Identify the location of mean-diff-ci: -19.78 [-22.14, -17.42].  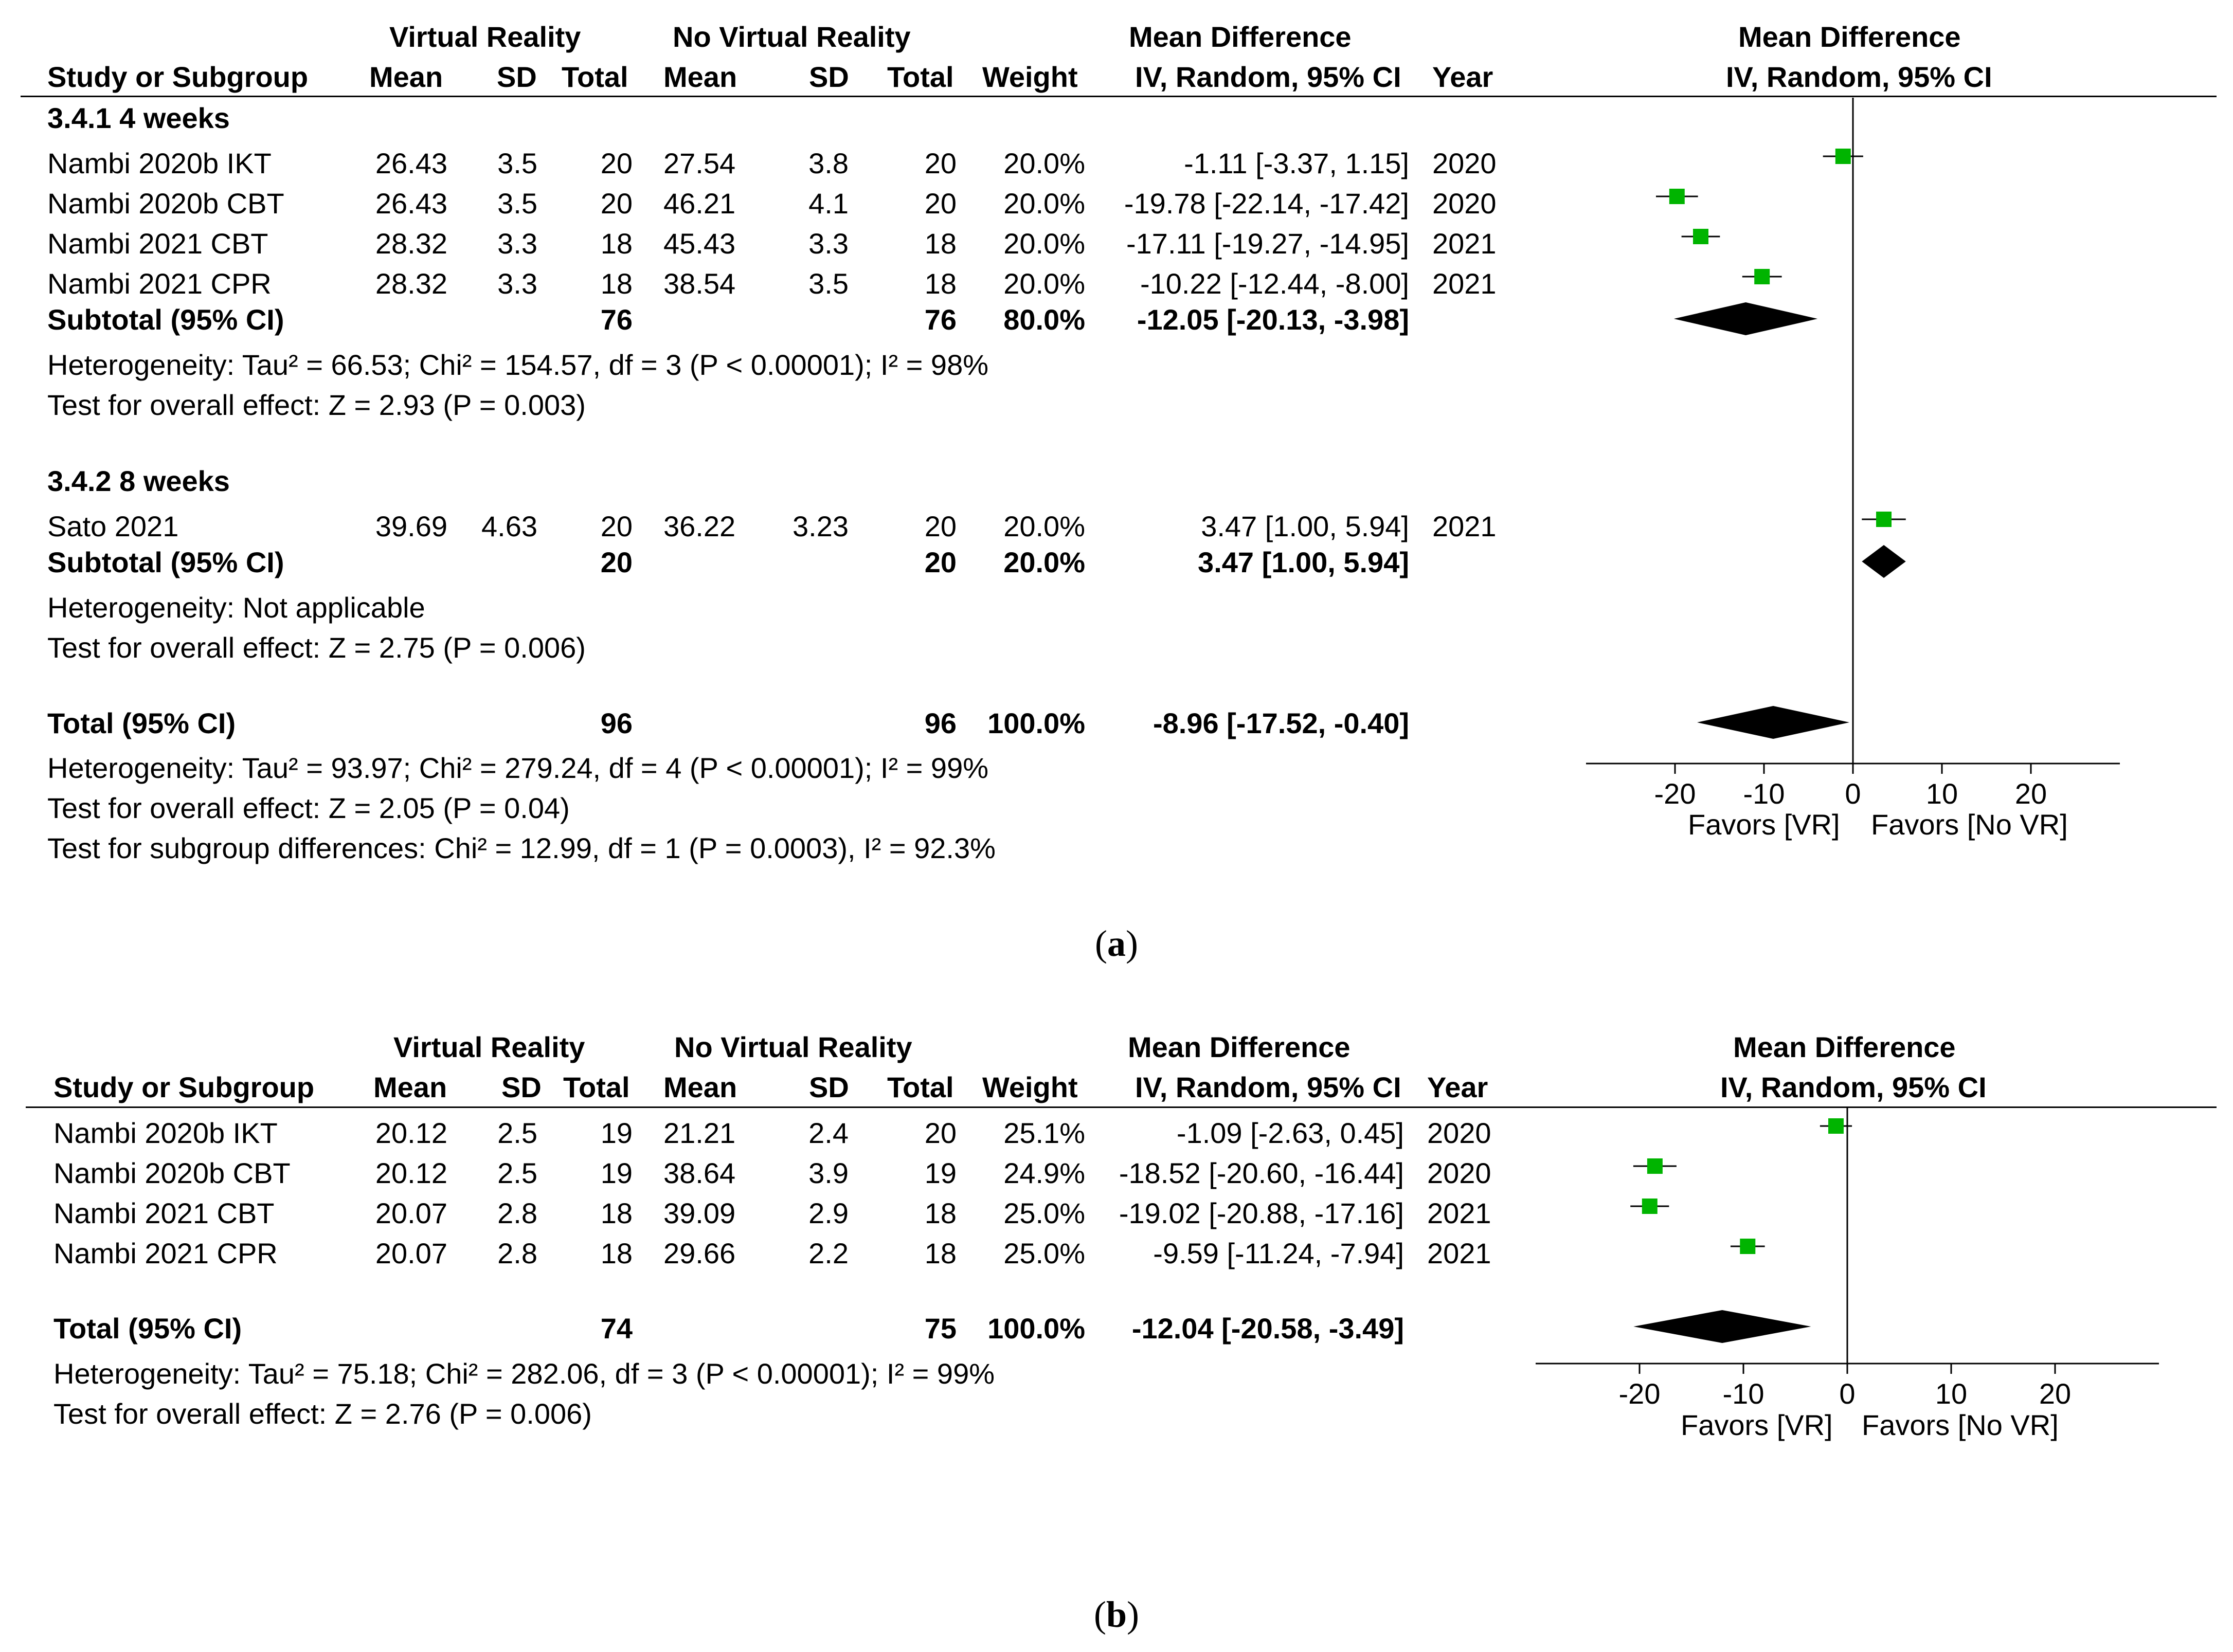
(1267, 203).